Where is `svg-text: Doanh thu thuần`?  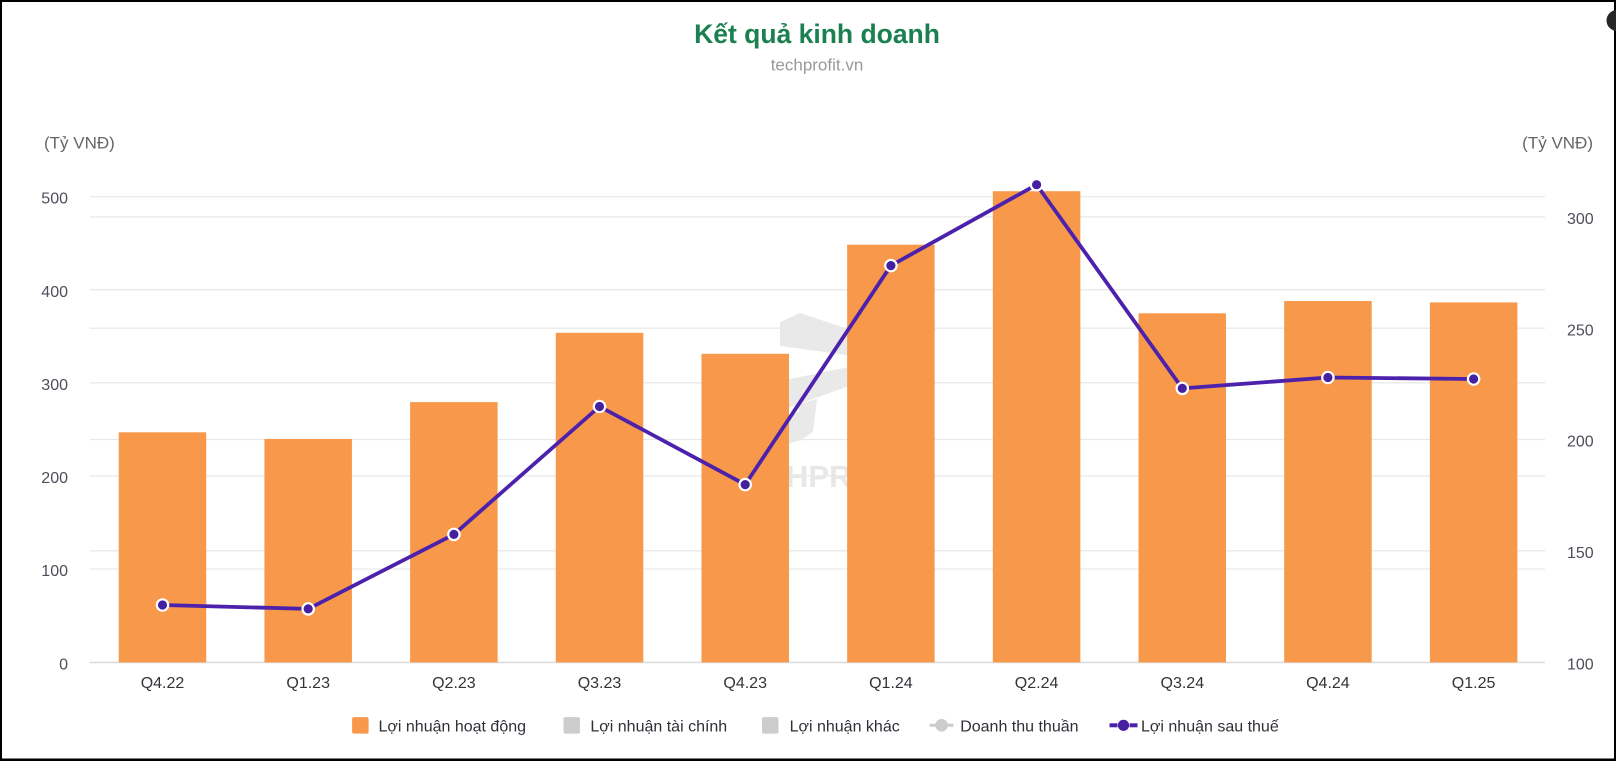 svg-text: Doanh thu thuần is located at coordinates (1019, 727).